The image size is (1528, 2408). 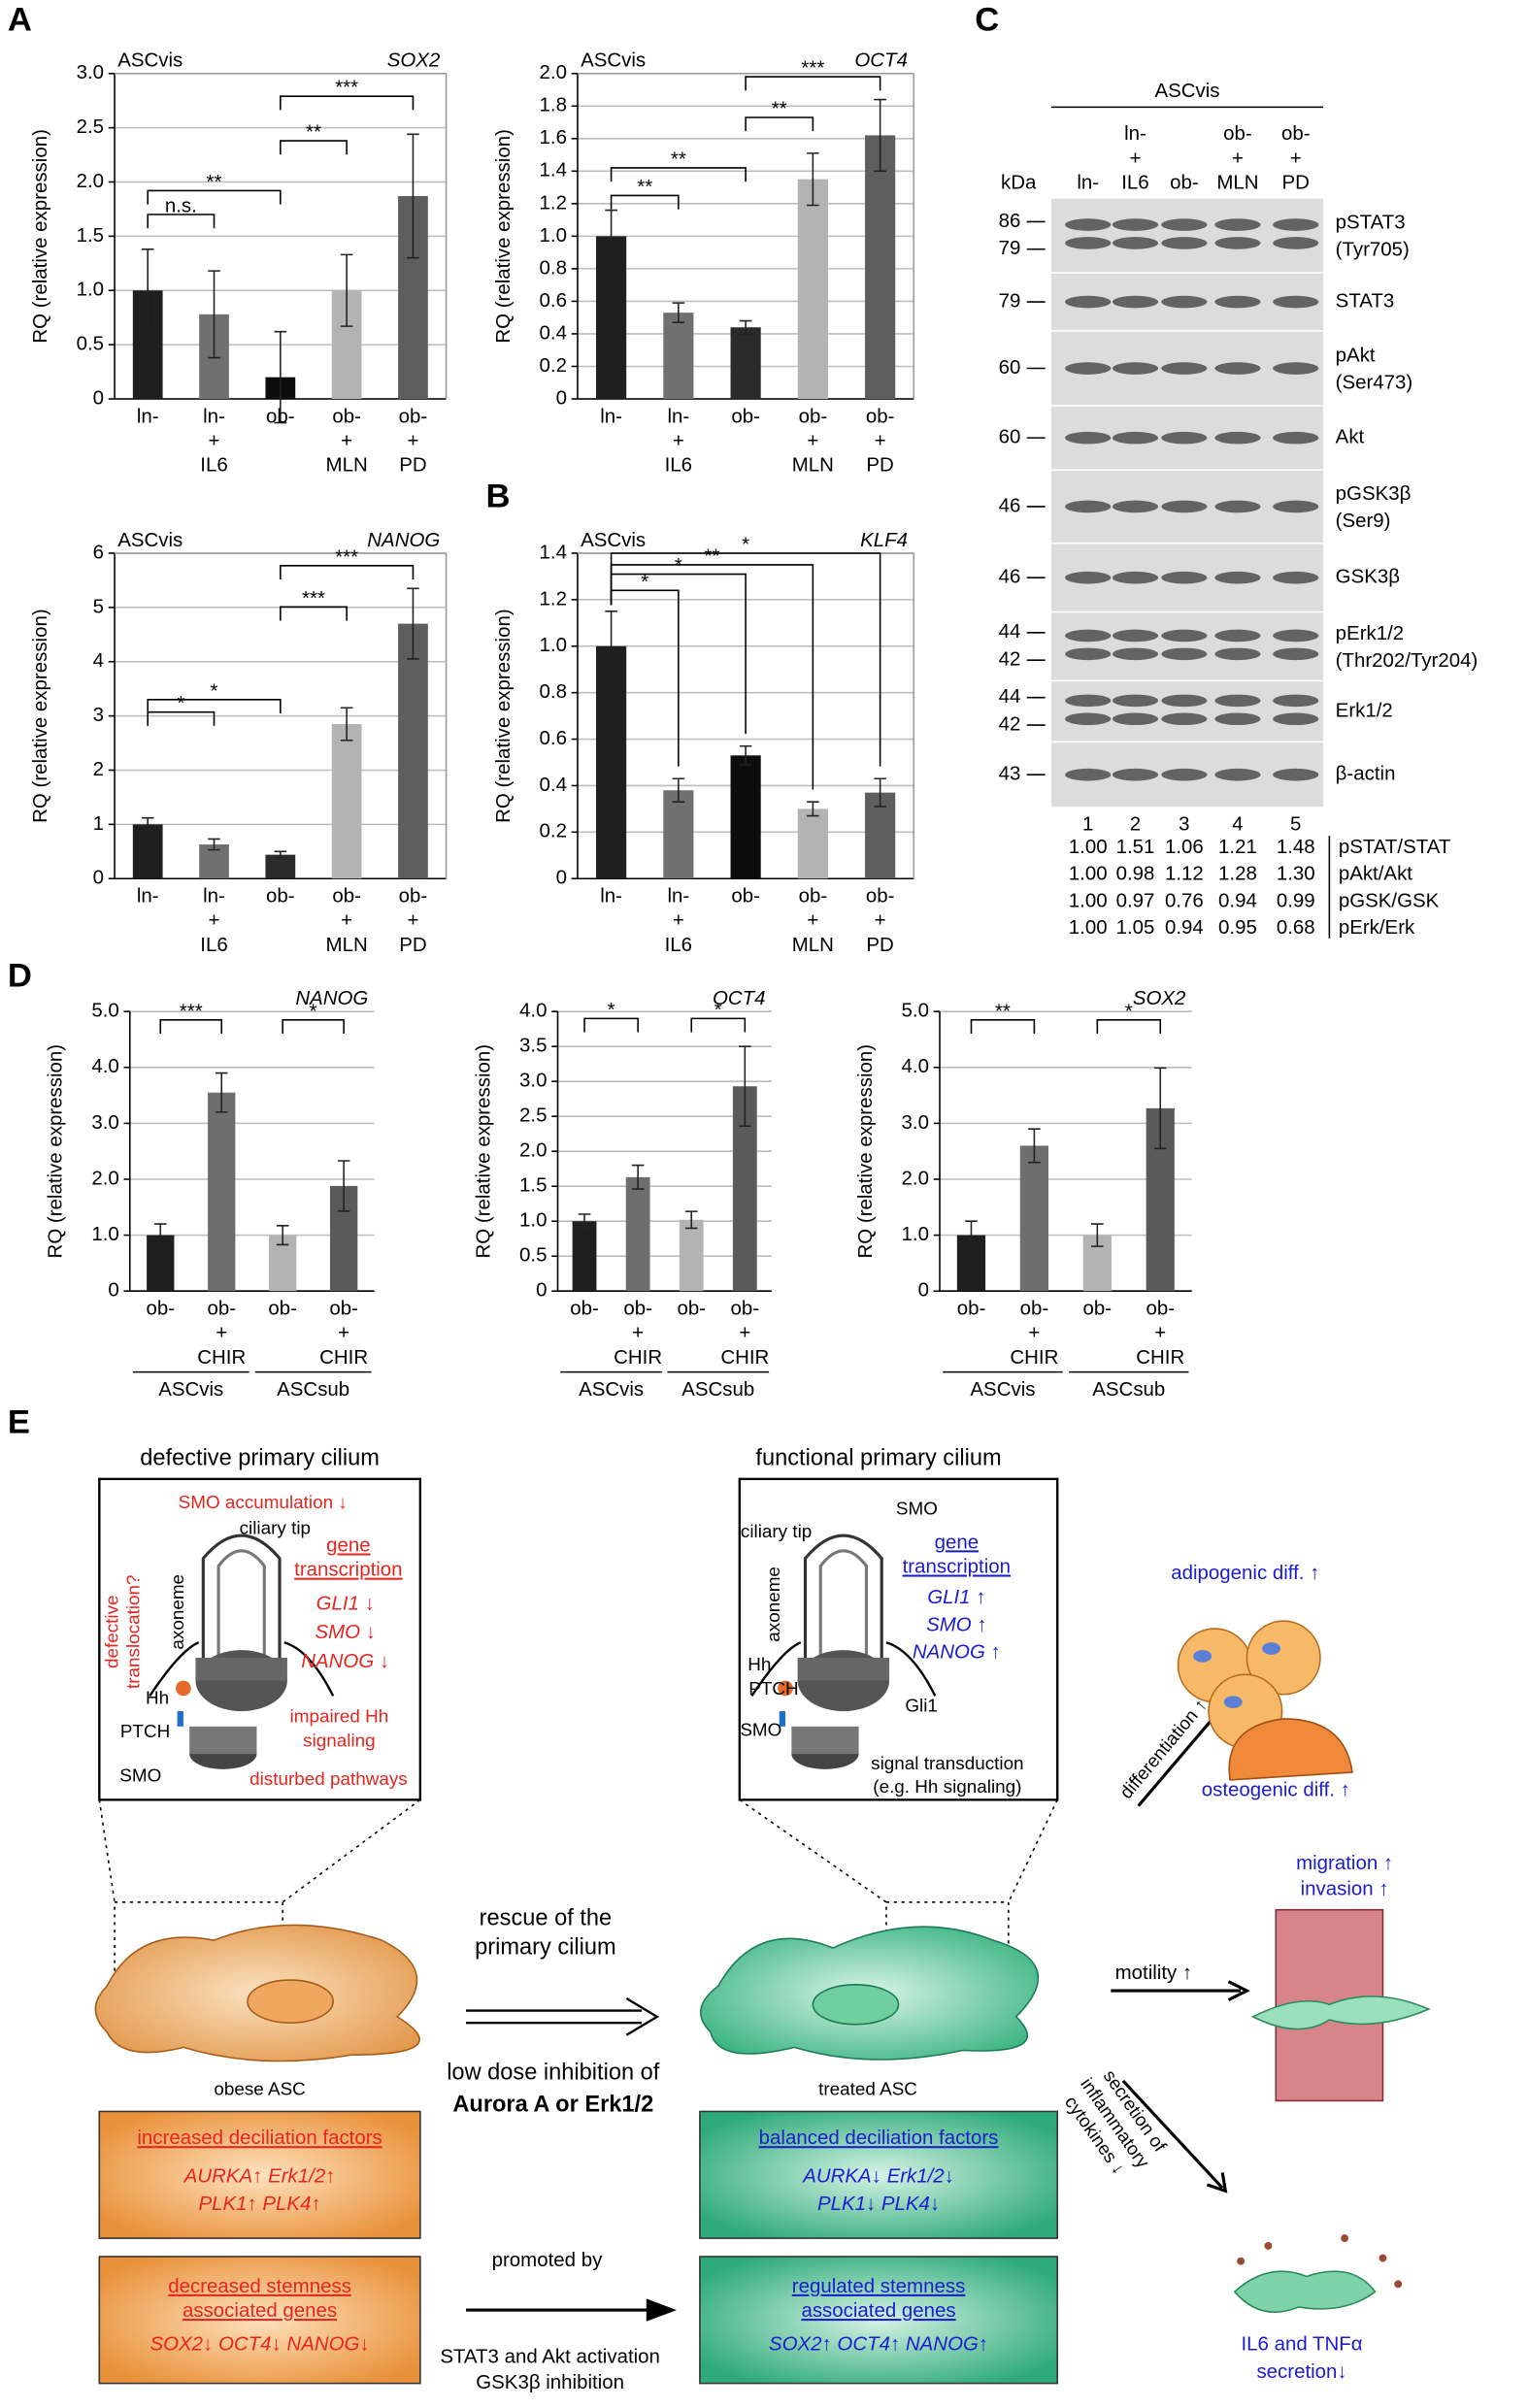 What do you see at coordinates (504, 716) in the screenshot?
I see `y-axis-label: RQ (relative expression)` at bounding box center [504, 716].